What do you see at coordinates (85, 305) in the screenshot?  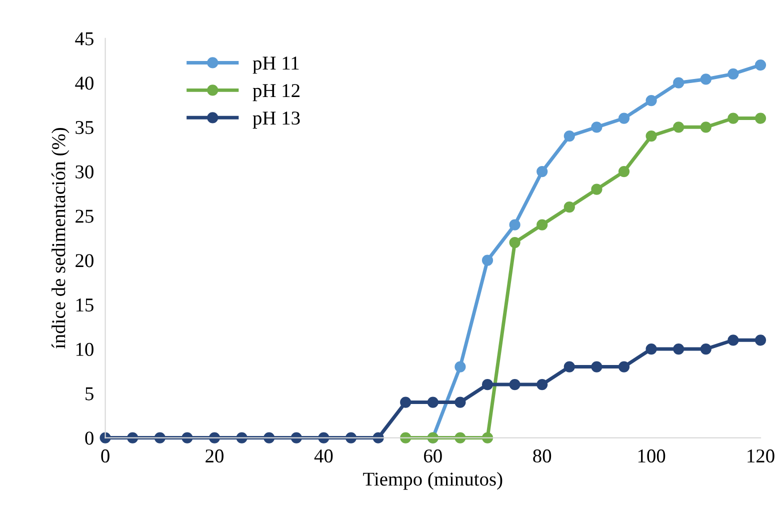 I see `y-tick-label: 15` at bounding box center [85, 305].